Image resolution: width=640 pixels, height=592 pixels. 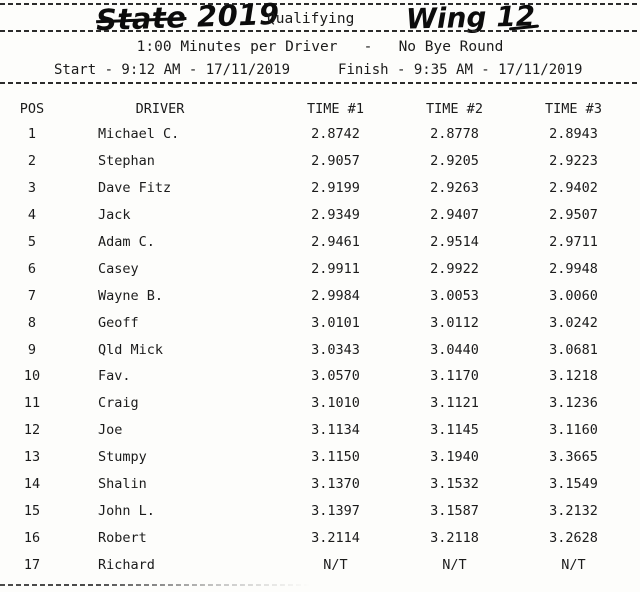 I want to click on time1-cell: 2.9057, so click(x=335, y=161).